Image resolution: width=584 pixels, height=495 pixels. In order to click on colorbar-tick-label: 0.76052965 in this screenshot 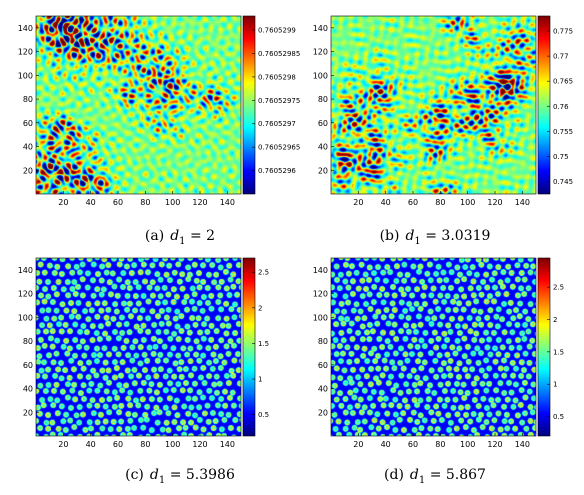, I will do `click(279, 148)`.